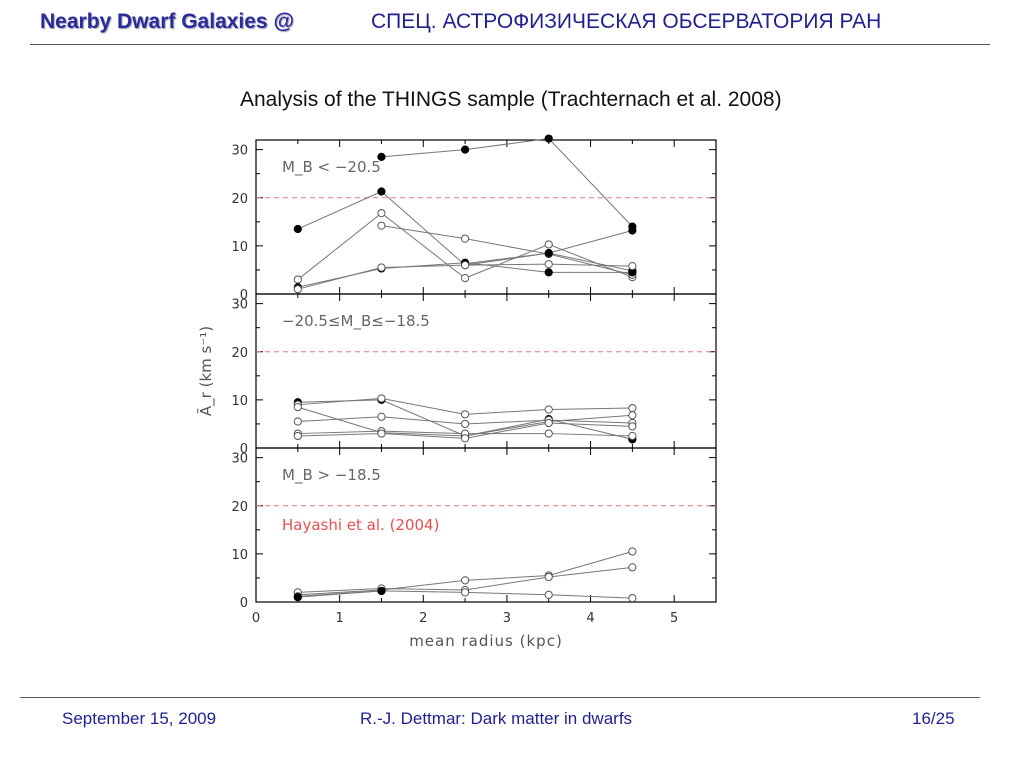 The width and height of the screenshot is (1024, 768). I want to click on header-divider, so click(510, 44).